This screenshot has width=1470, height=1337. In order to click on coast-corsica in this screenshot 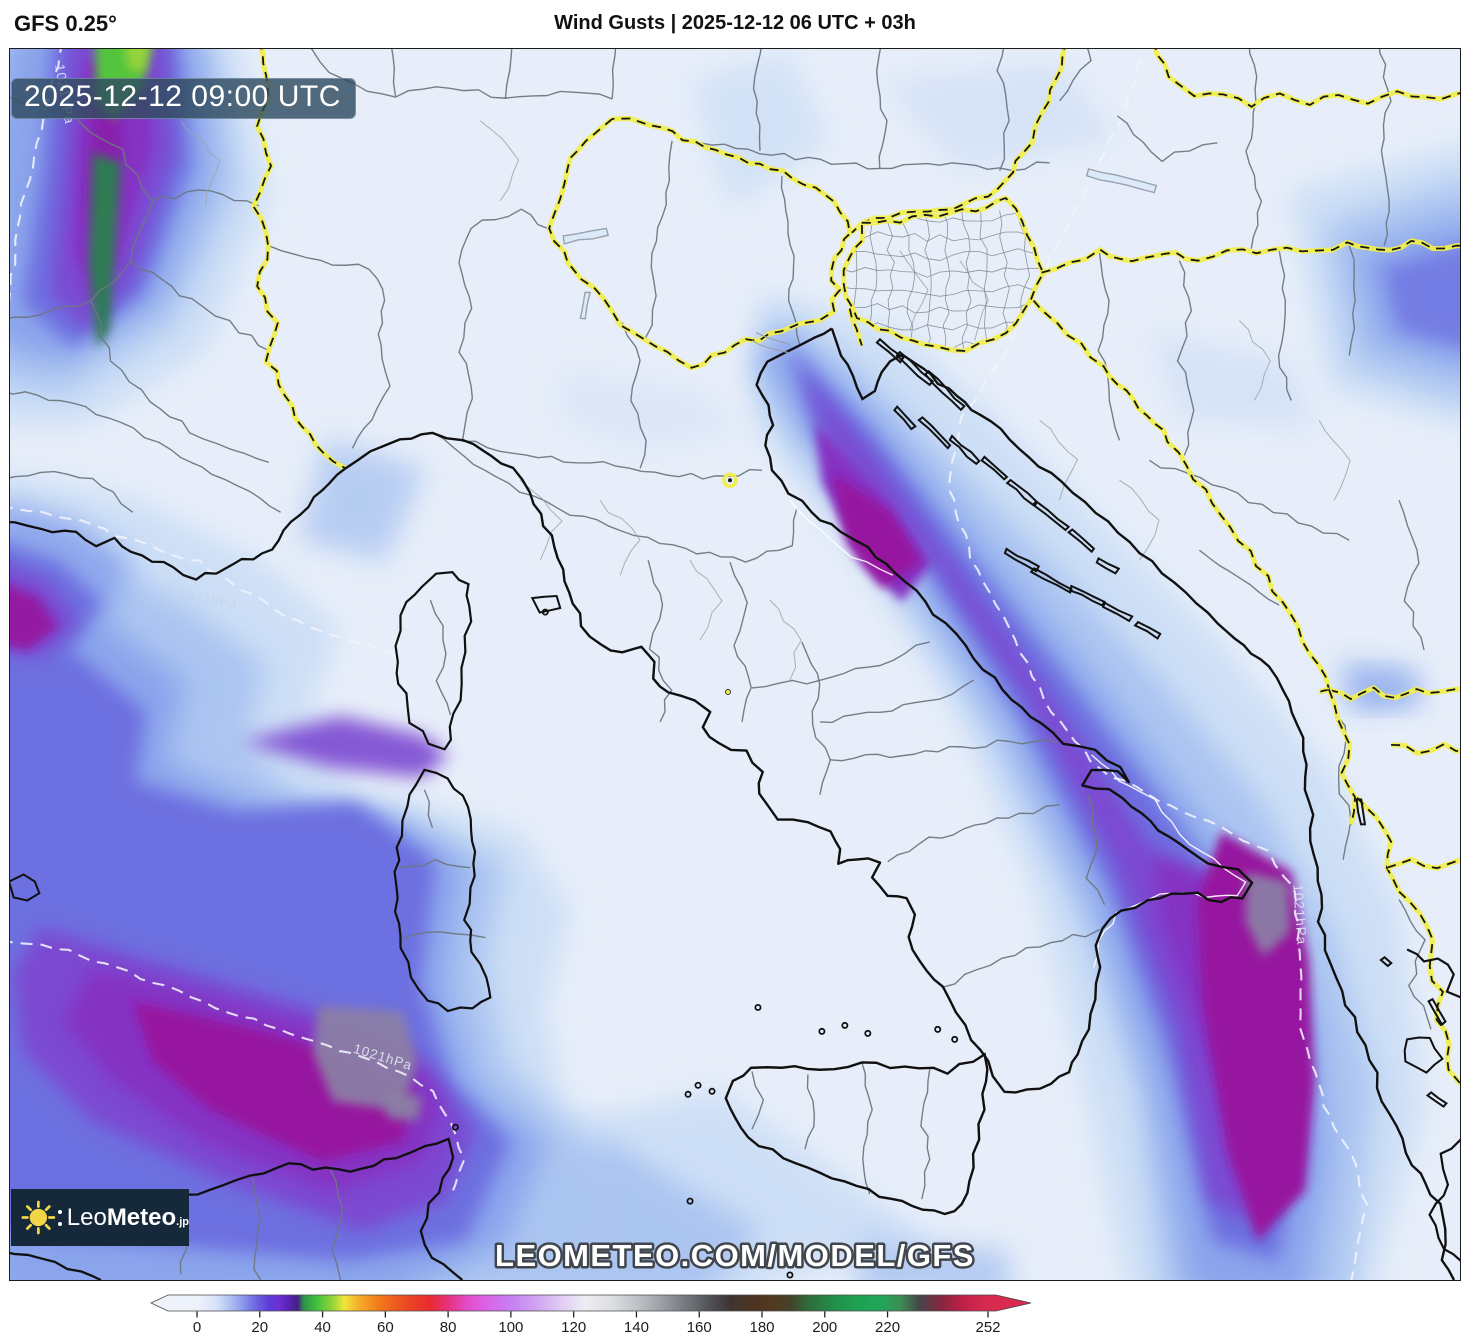, I will do `click(433, 661)`.